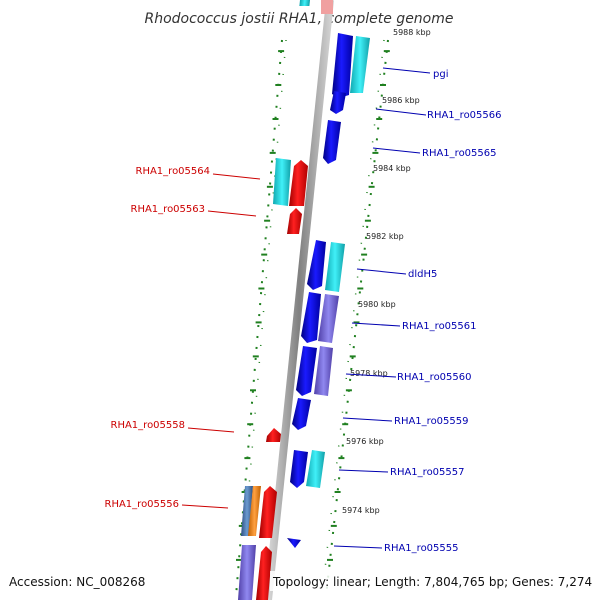 The height and width of the screenshot is (600, 600). What do you see at coordinates (431, 421) in the screenshot?
I see `gene-label-right: RHA1_ro05559` at bounding box center [431, 421].